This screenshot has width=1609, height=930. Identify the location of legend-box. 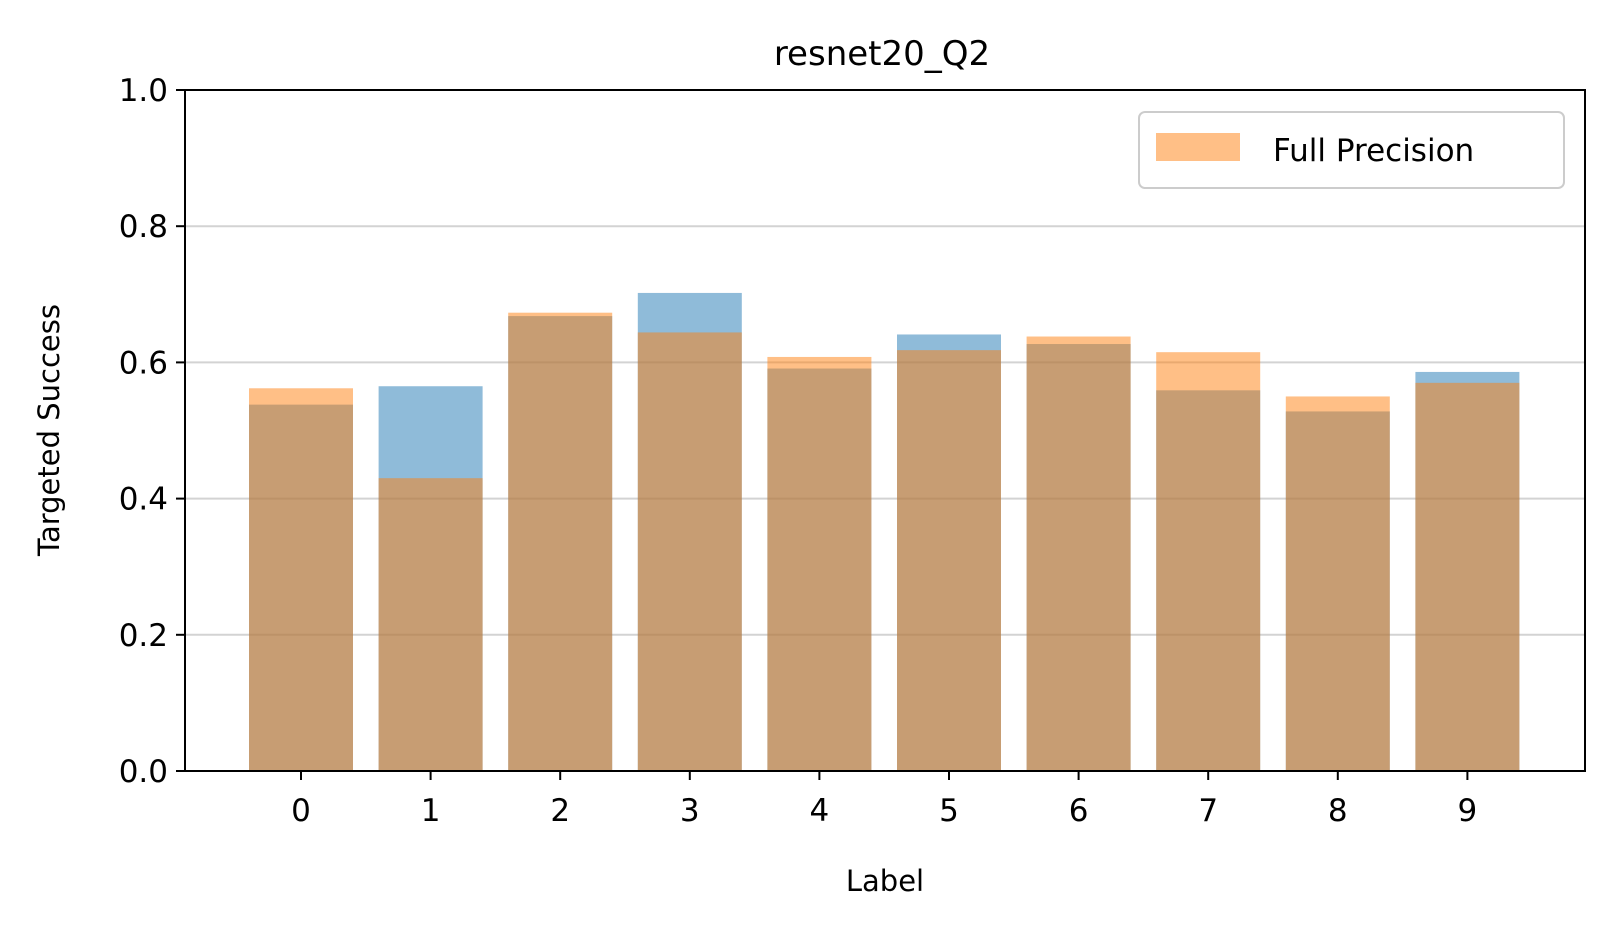
(1351, 150).